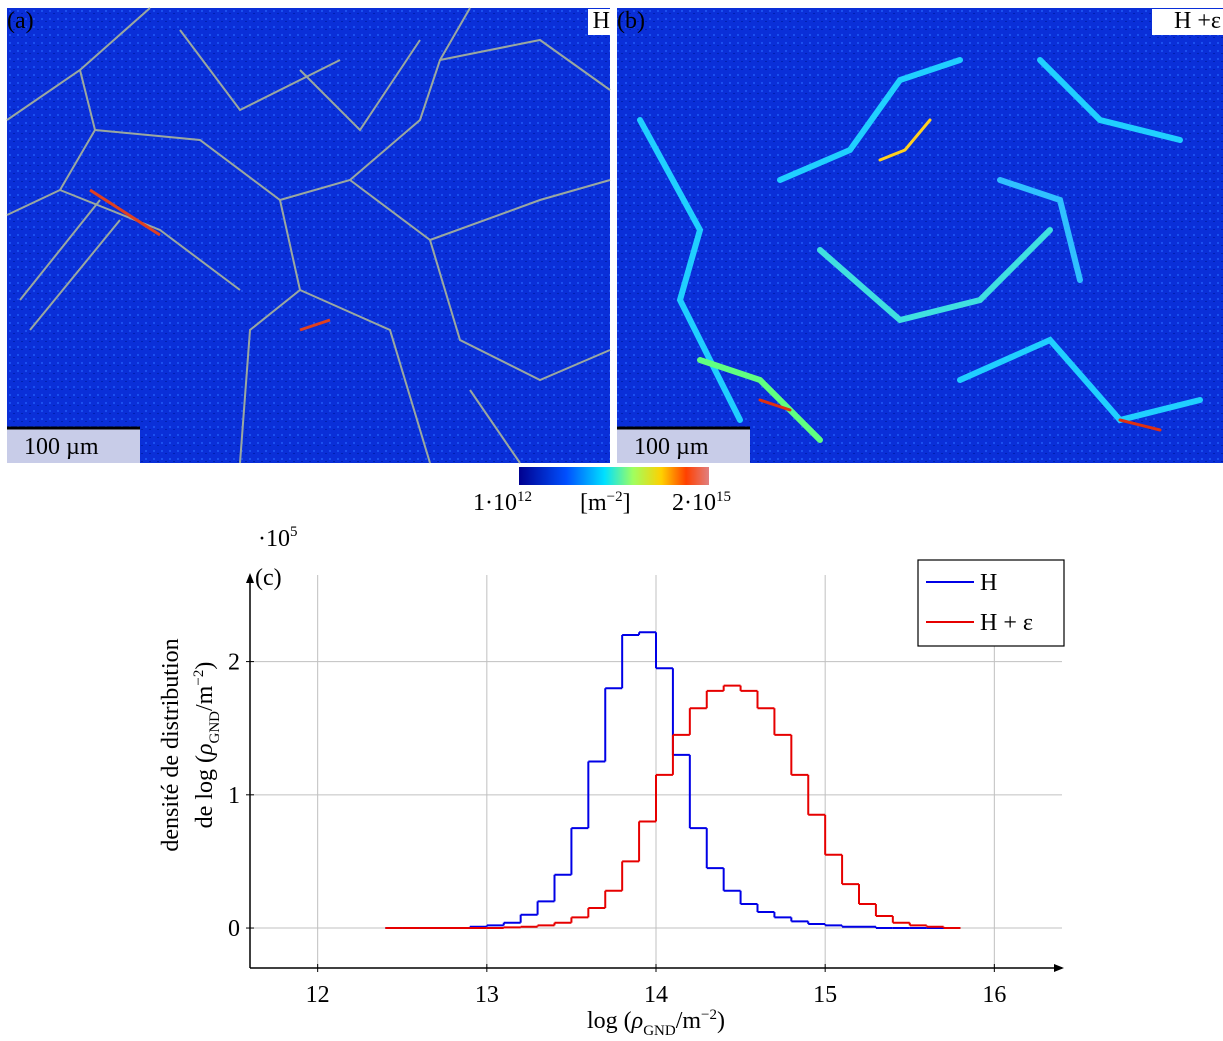 The image size is (1223, 1041). Describe the element at coordinates (234, 929) in the screenshot. I see `y-tick-label: 0` at that location.